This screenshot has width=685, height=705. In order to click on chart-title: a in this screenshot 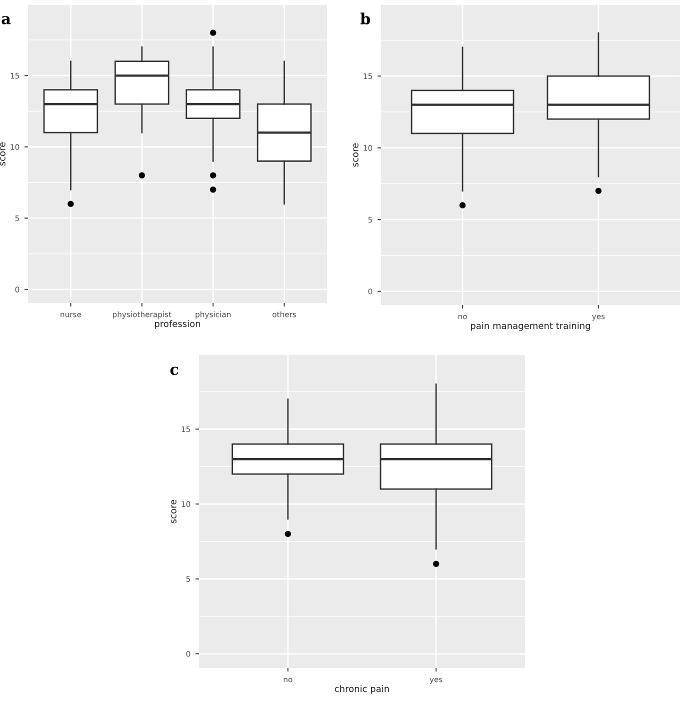, I will do `click(6, 20)`.